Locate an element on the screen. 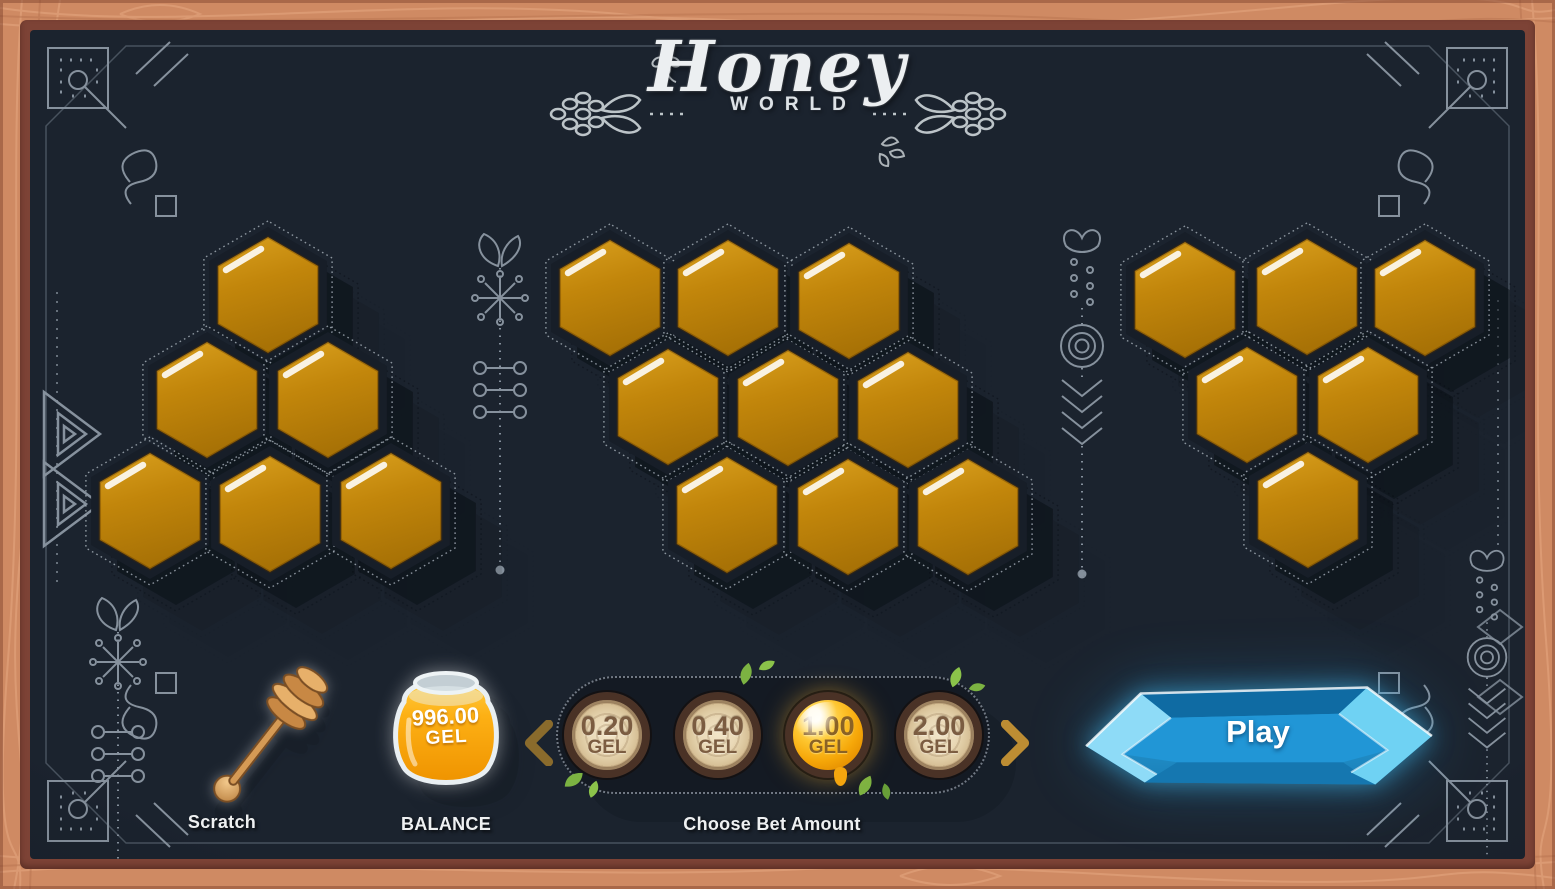 The width and height of the screenshot is (1555, 889). crystal-button-shape is located at coordinates (1259, 735).